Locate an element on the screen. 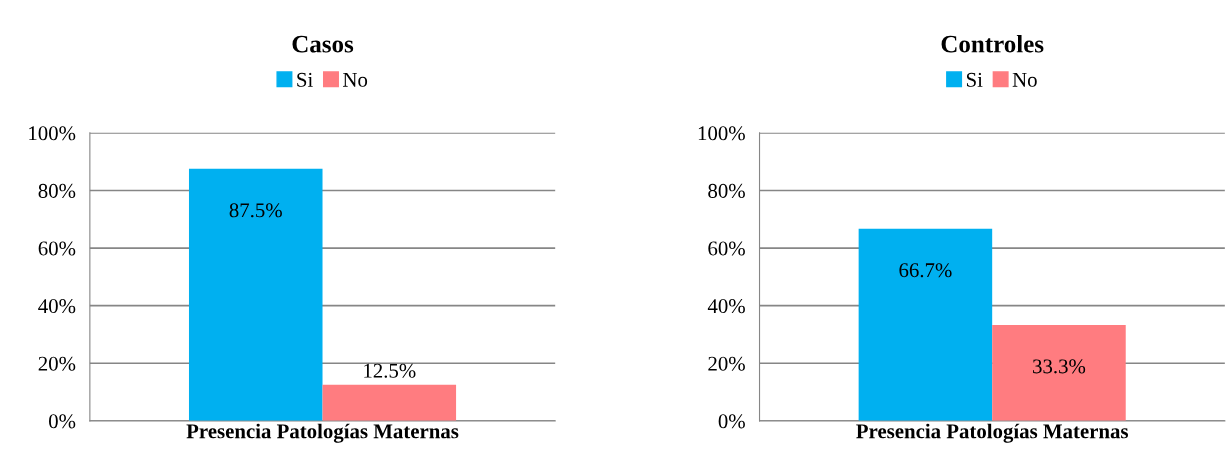 The width and height of the screenshot is (1231, 455). data-label: 66.7% is located at coordinates (925, 270).